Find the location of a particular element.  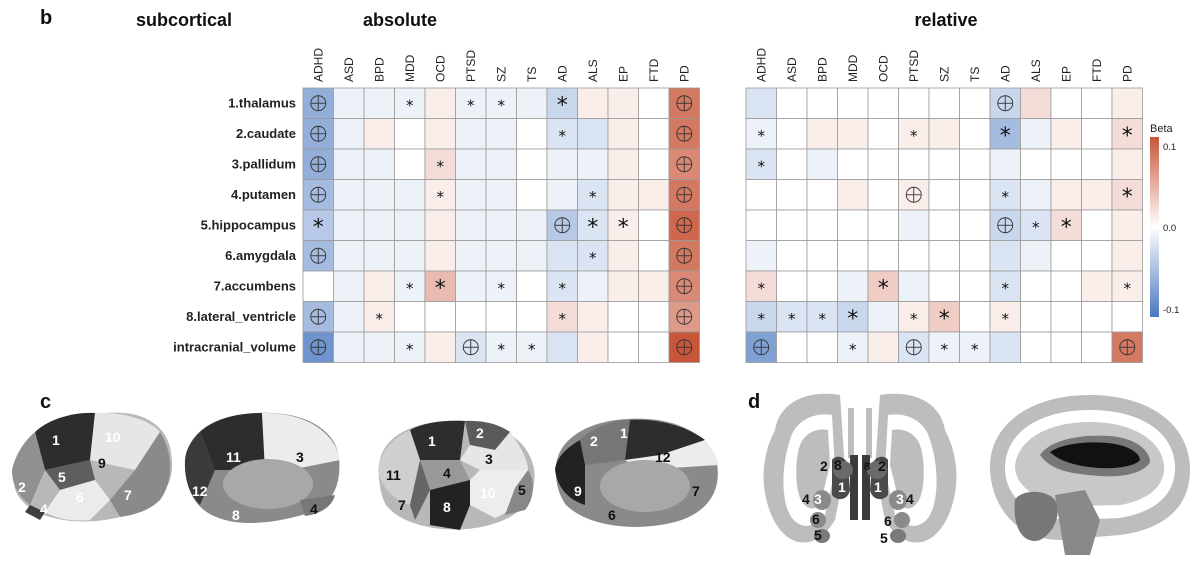

colorbar-tick-min: -0.1 is located at coordinates (1171, 310).